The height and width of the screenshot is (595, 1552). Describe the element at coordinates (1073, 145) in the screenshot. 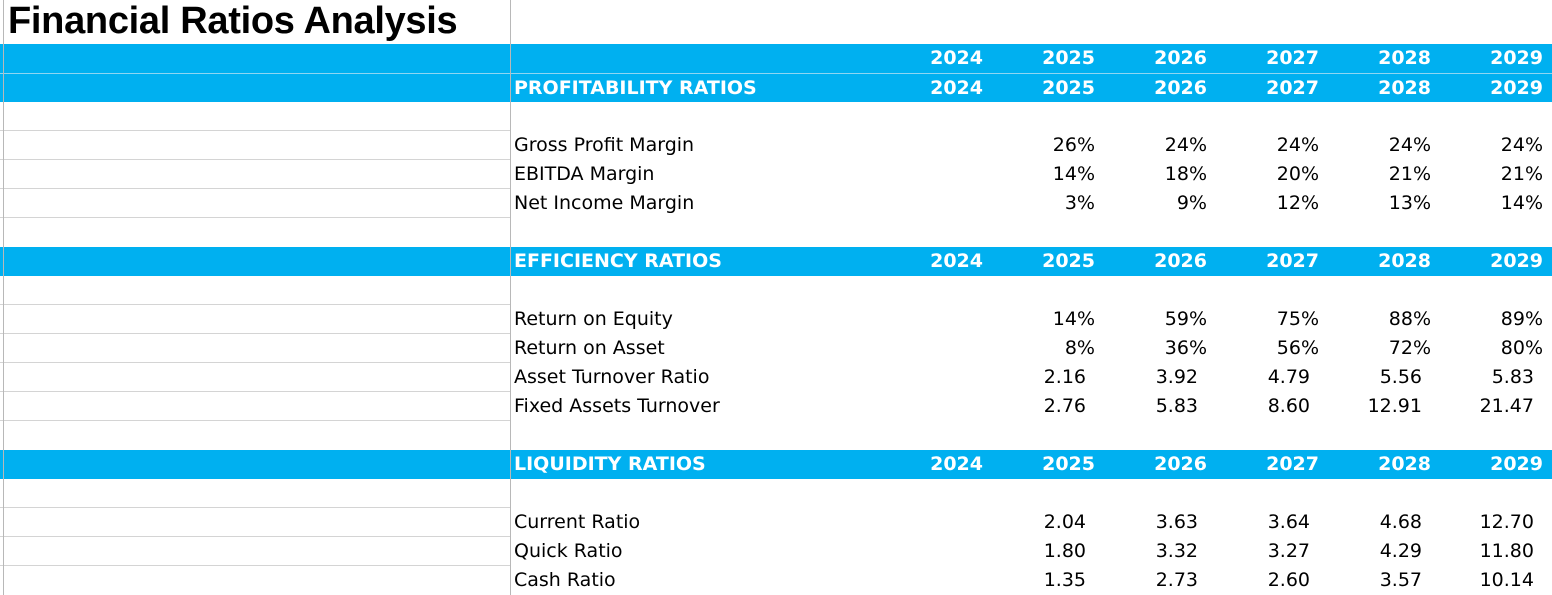

I see `ratio-value: 26%` at that location.